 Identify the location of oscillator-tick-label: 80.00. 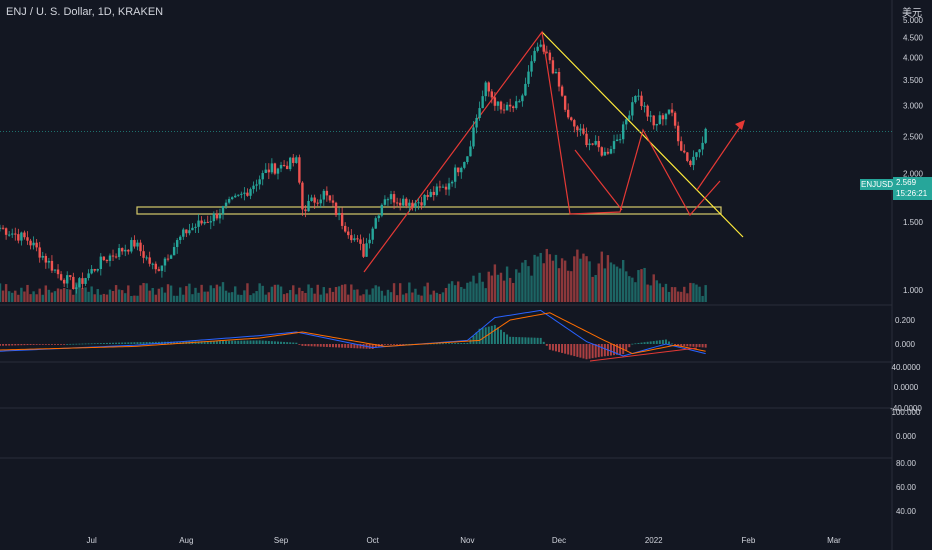
(906, 463).